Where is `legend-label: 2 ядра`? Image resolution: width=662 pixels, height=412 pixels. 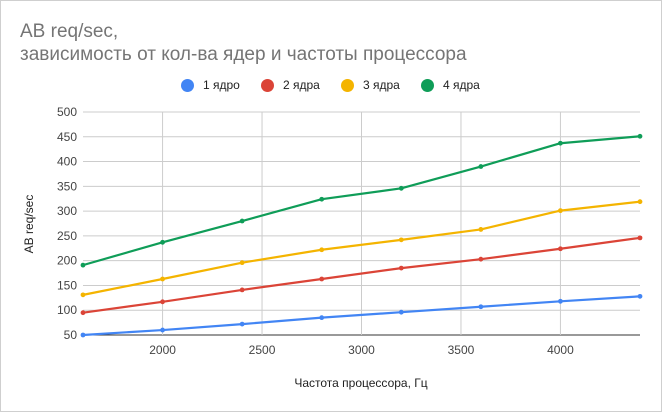 legend-label: 2 ядра is located at coordinates (301, 85).